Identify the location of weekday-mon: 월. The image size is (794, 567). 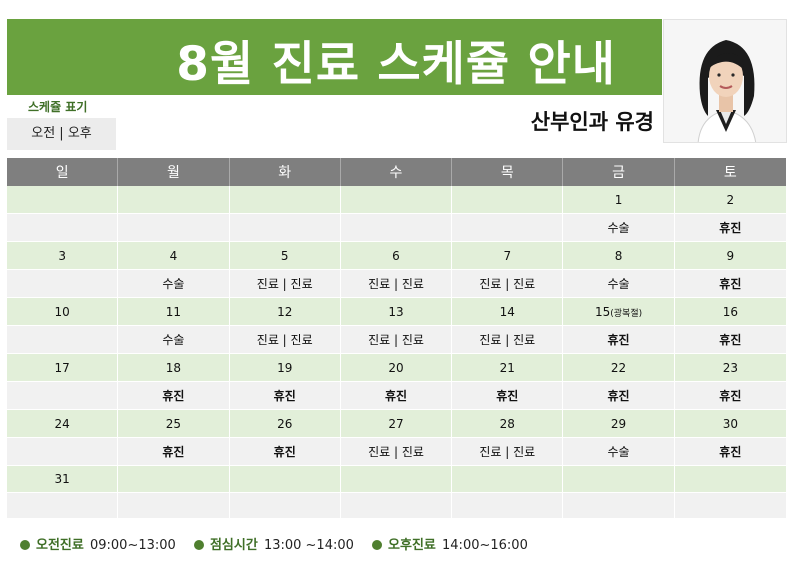
(174, 172).